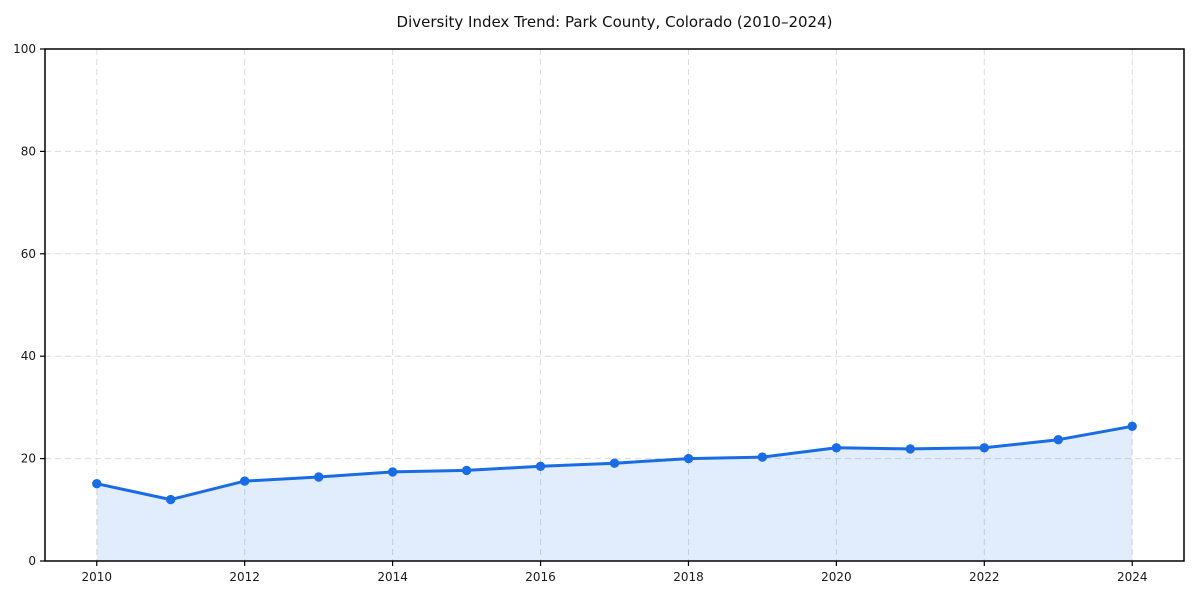 The width and height of the screenshot is (1200, 600). Describe the element at coordinates (28, 356) in the screenshot. I see `y-tick-label: 40` at that location.